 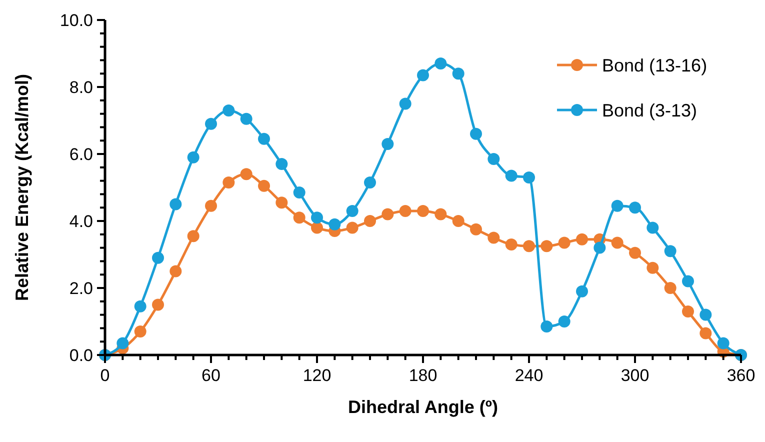 I want to click on x-tick-label: 60, so click(x=211, y=375).